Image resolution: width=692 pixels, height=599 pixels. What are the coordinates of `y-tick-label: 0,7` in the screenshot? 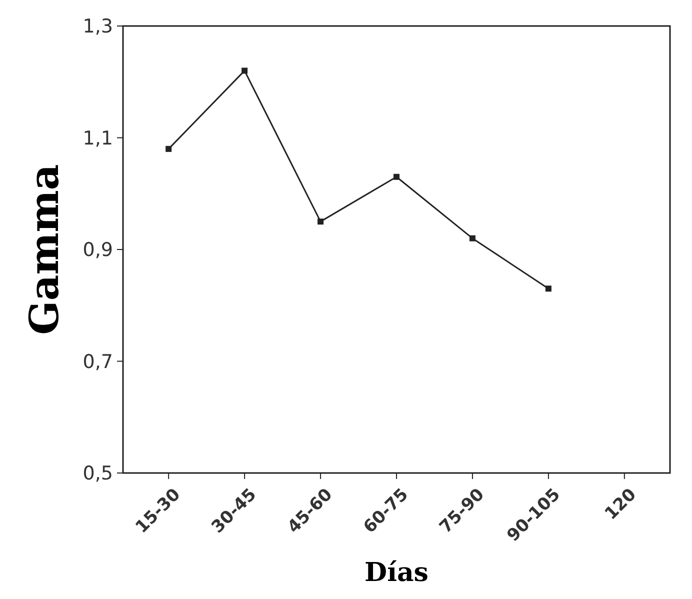 It's located at (97, 361).